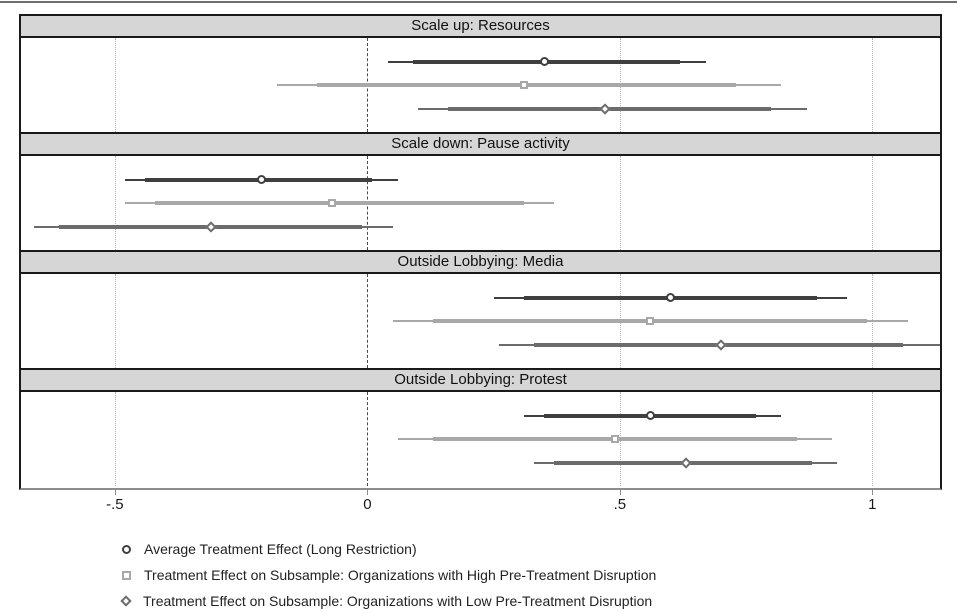 Image resolution: width=957 pixels, height=613 pixels. I want to click on figure-top-rule, so click(478, 2).